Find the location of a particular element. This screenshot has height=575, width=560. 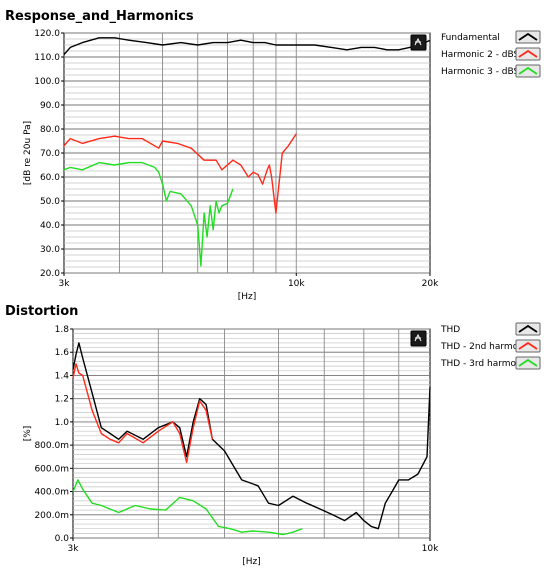

legend-label: Harmonic 2 - dBSPL is located at coordinates (485, 55).